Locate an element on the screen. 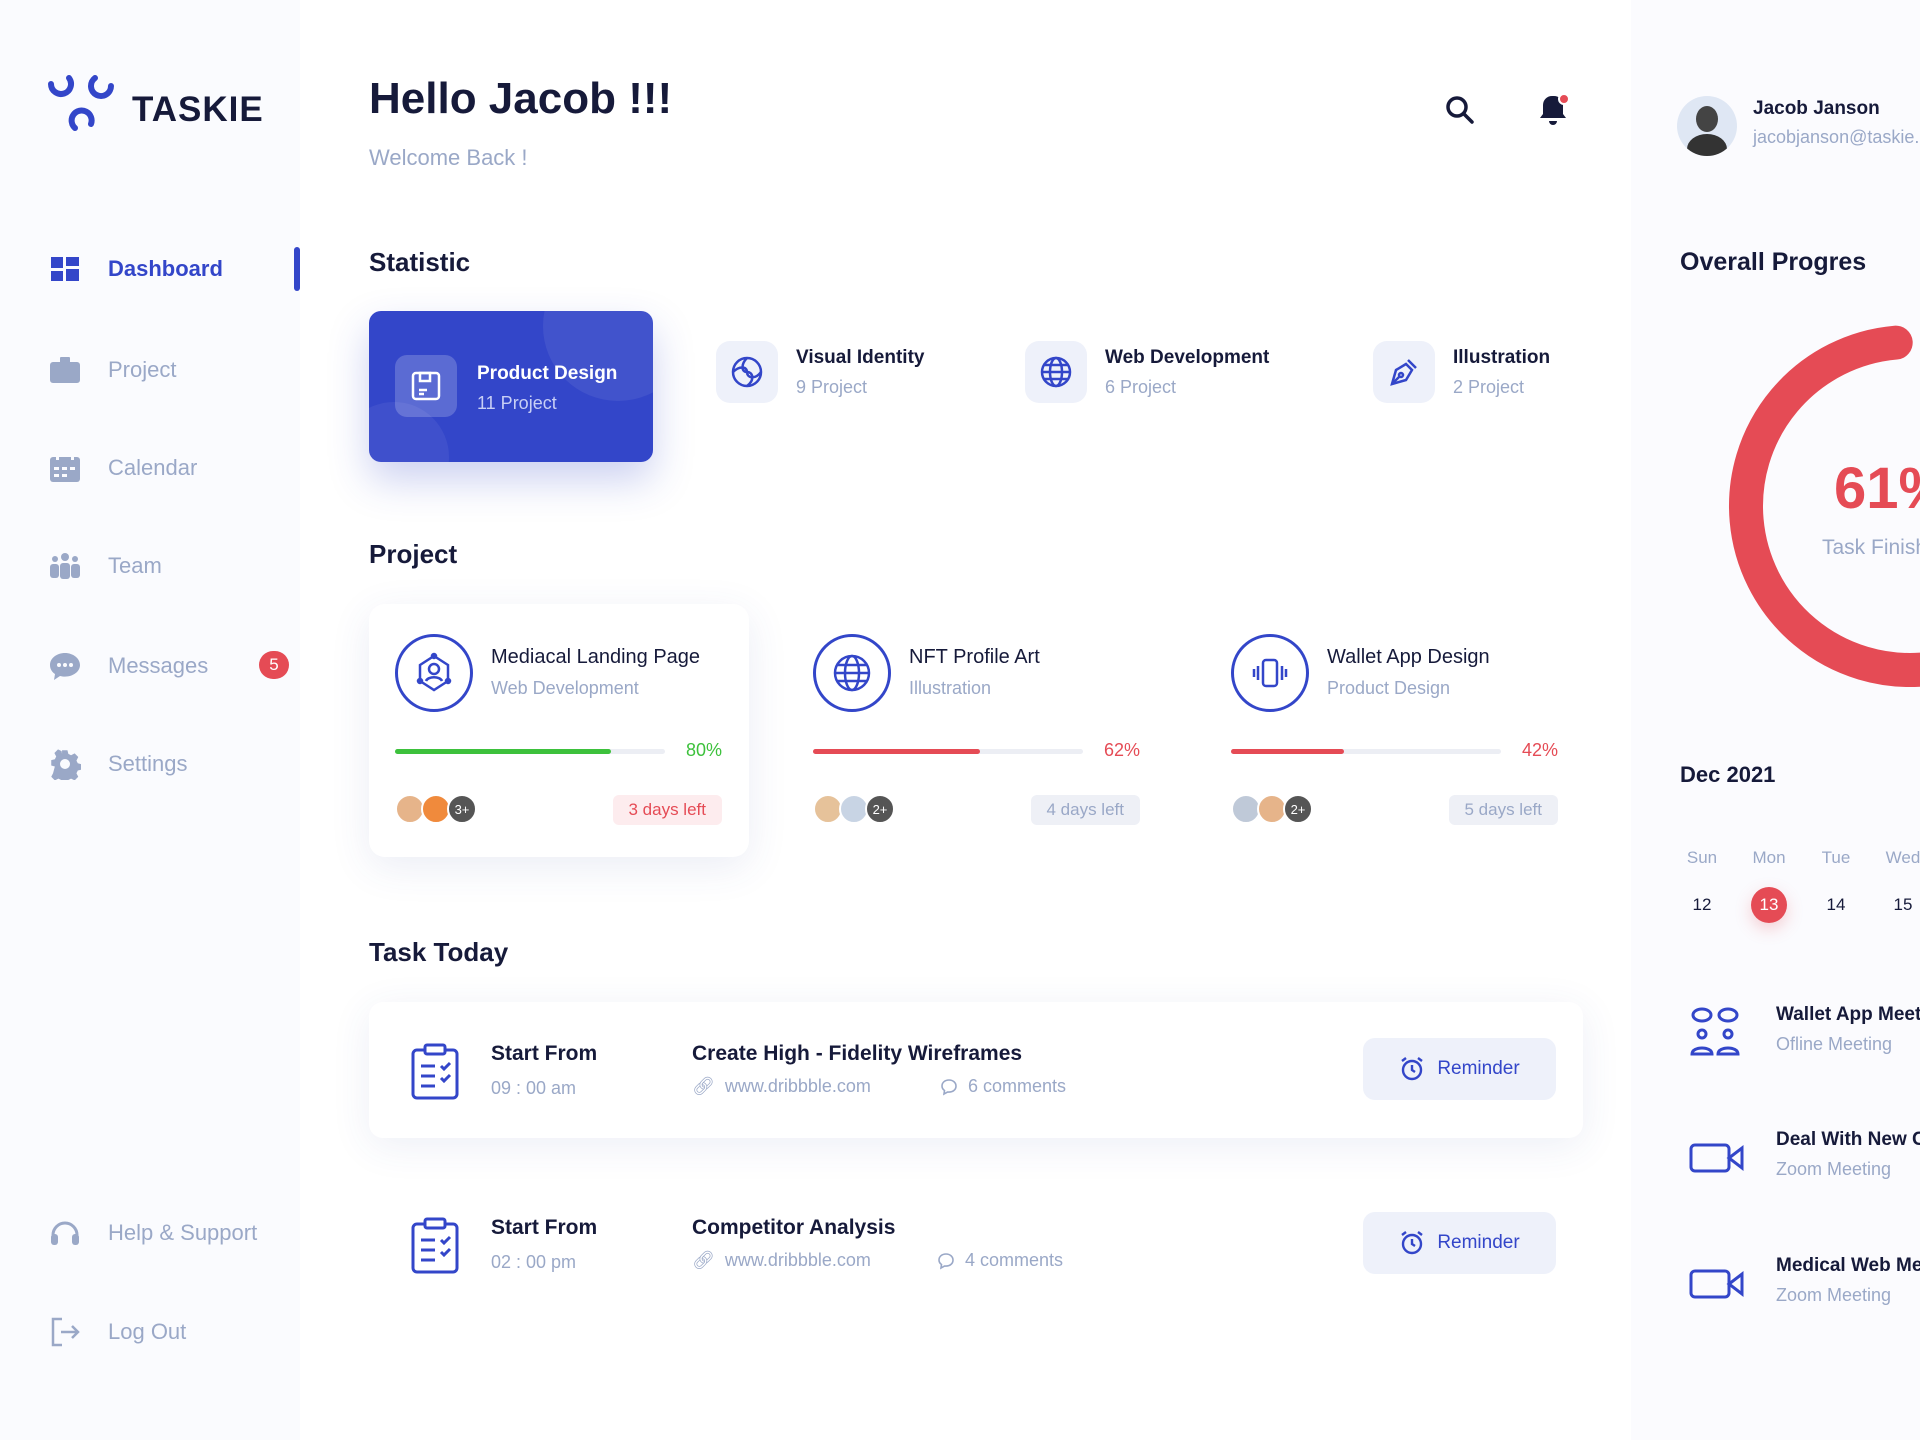  sidebar-item-label: Help & Support is located at coordinates (183, 1232).